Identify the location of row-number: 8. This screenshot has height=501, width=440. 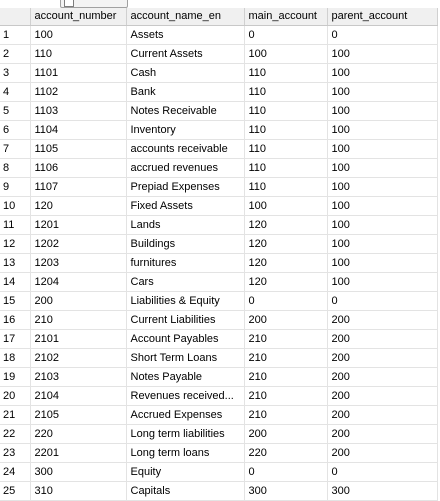
(15, 168).